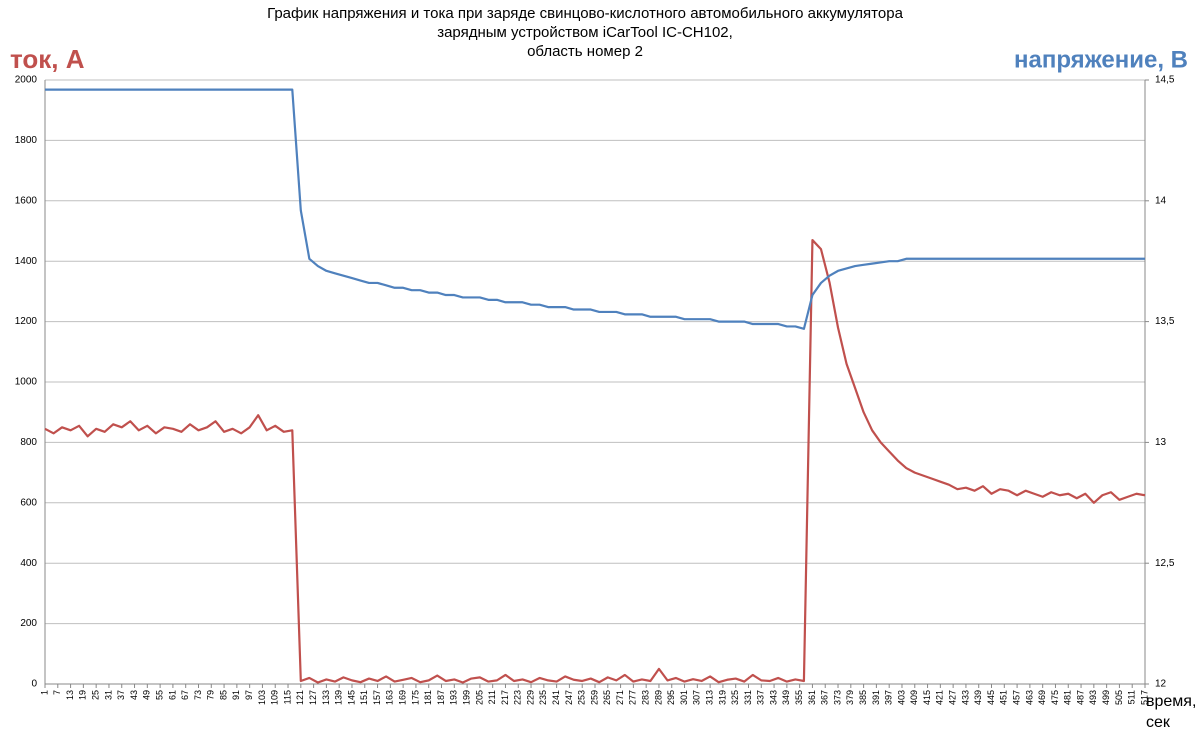  I want to click on x-tick-label: 265, so click(607, 697).